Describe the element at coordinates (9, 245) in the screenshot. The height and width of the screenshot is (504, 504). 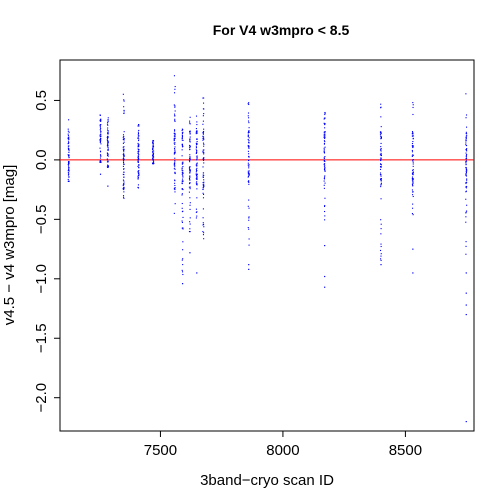
I see `y-axis-label: v4.5 − v4 w3mpro [mag]` at that location.